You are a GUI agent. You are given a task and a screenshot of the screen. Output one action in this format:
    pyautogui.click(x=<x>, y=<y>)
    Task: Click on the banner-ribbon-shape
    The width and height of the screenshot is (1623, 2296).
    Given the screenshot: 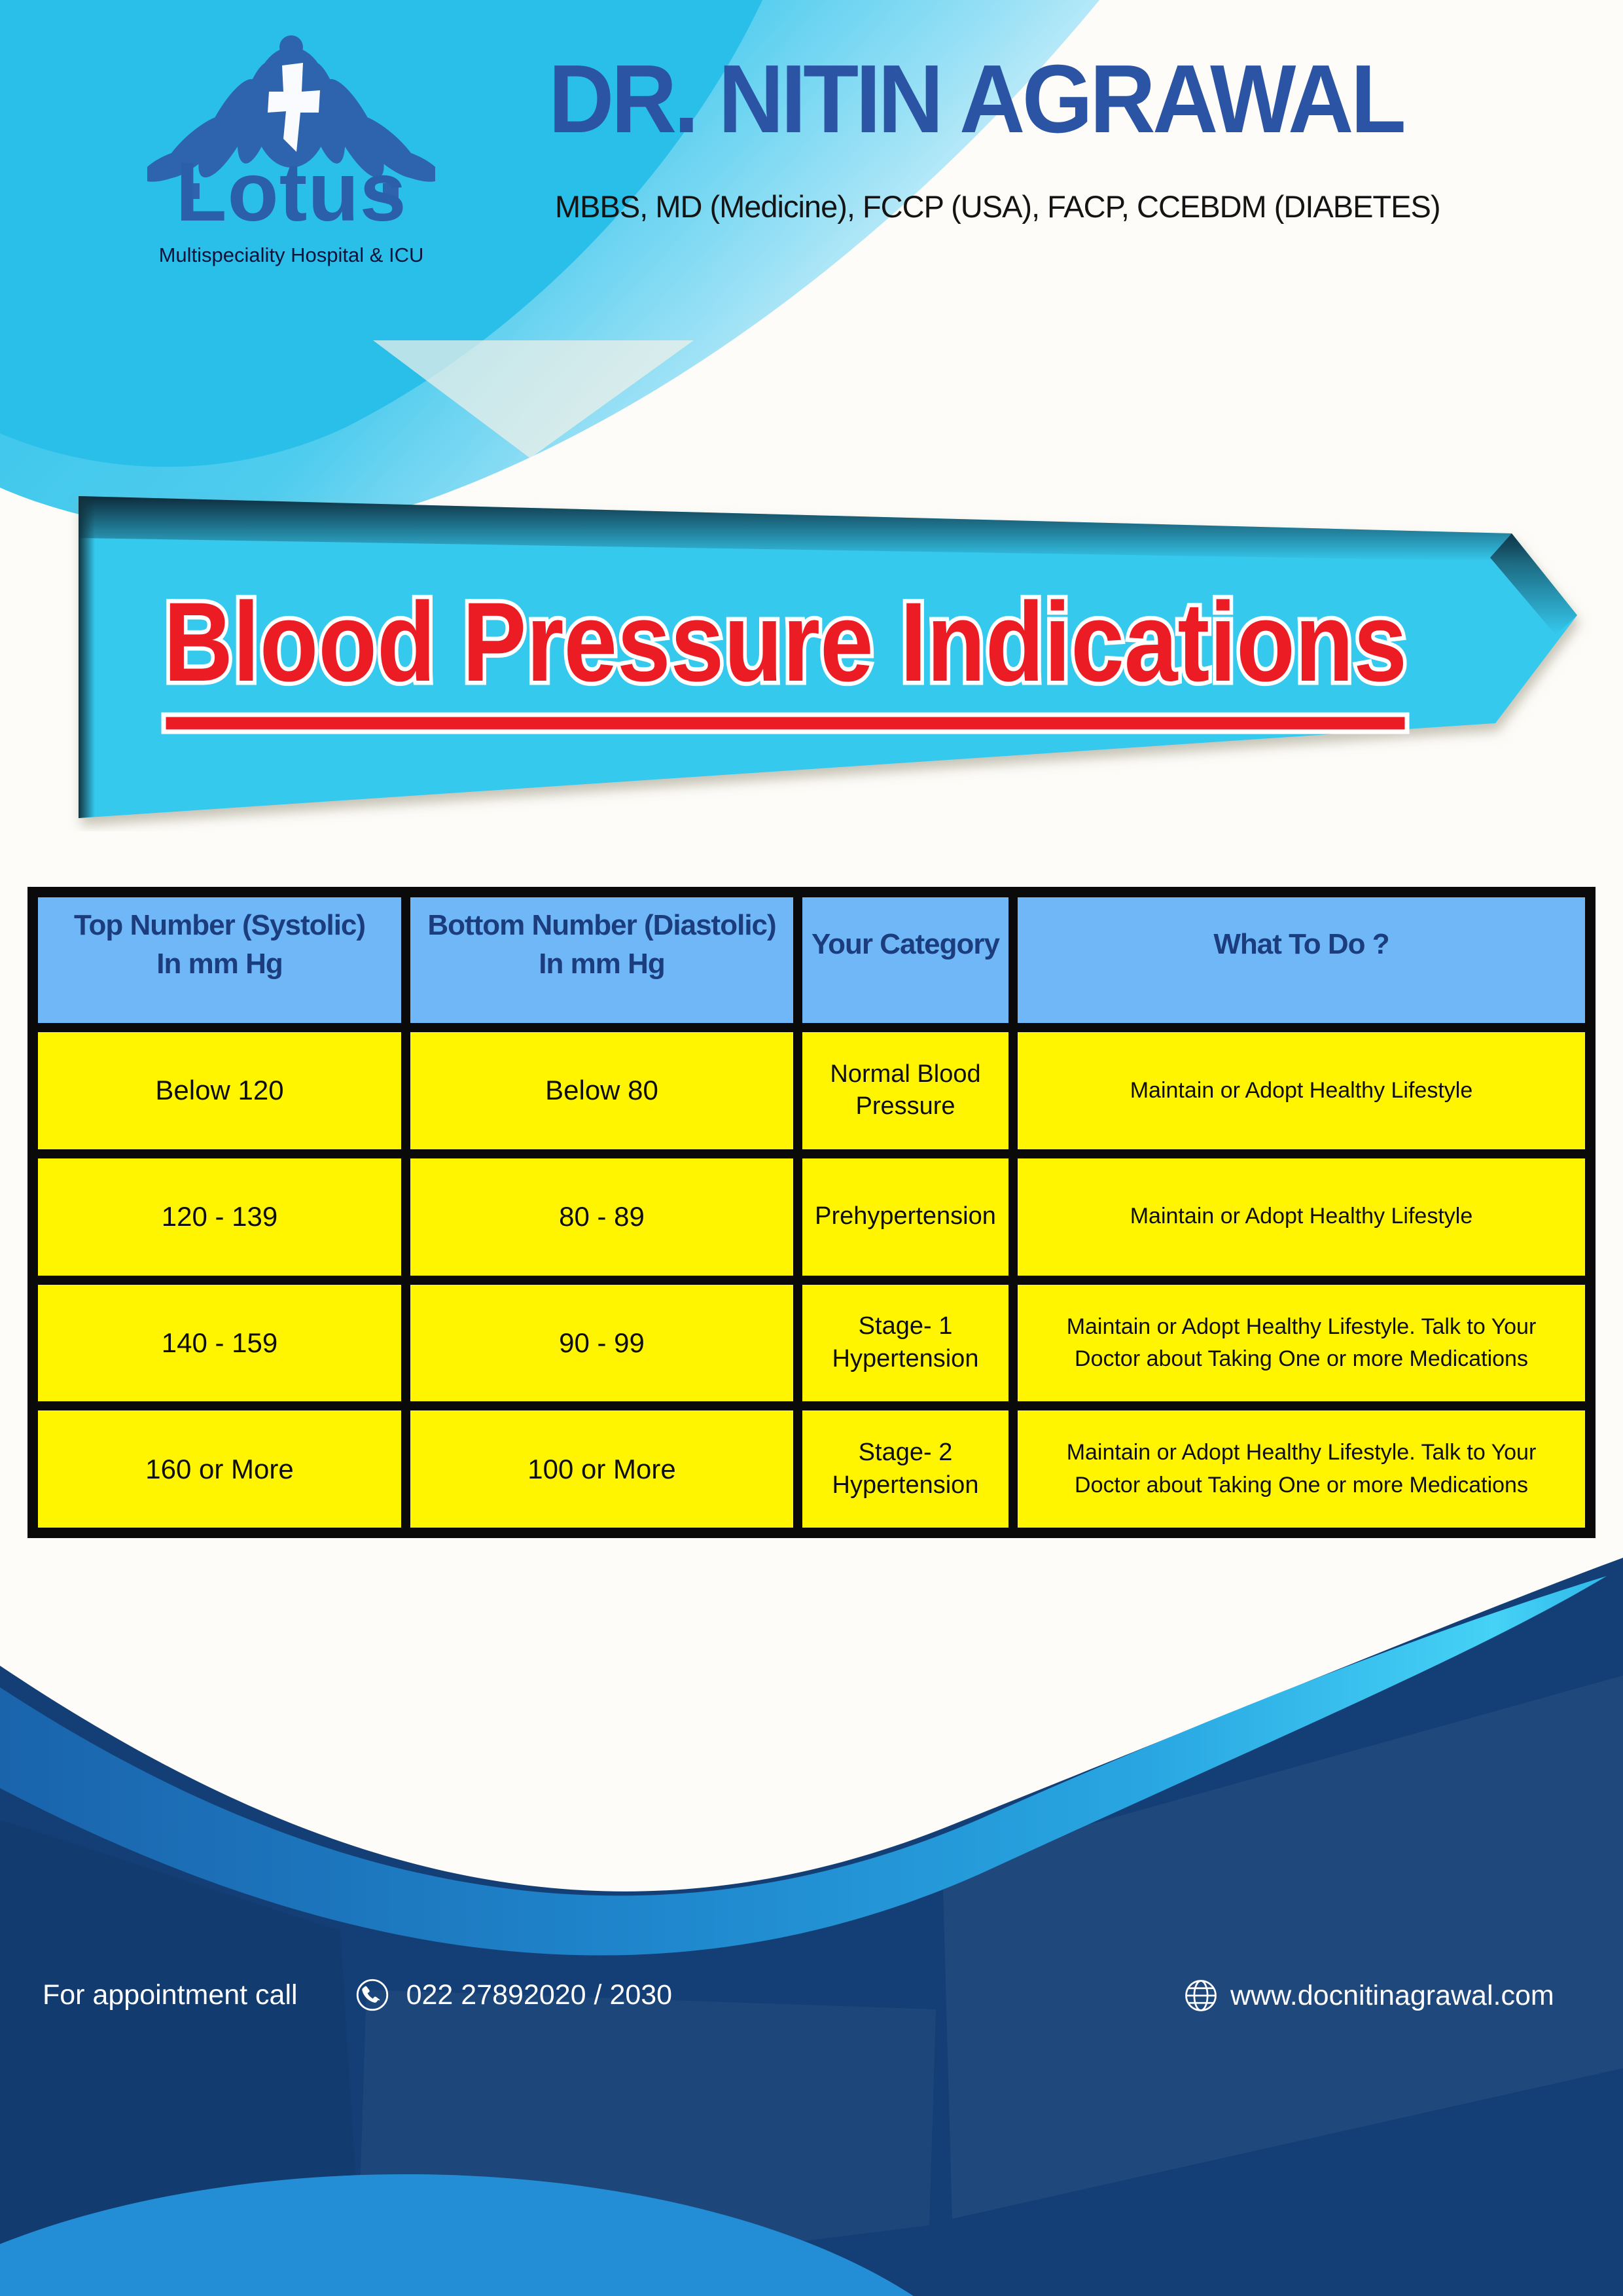 What is the action you would take?
    pyautogui.click(x=828, y=657)
    